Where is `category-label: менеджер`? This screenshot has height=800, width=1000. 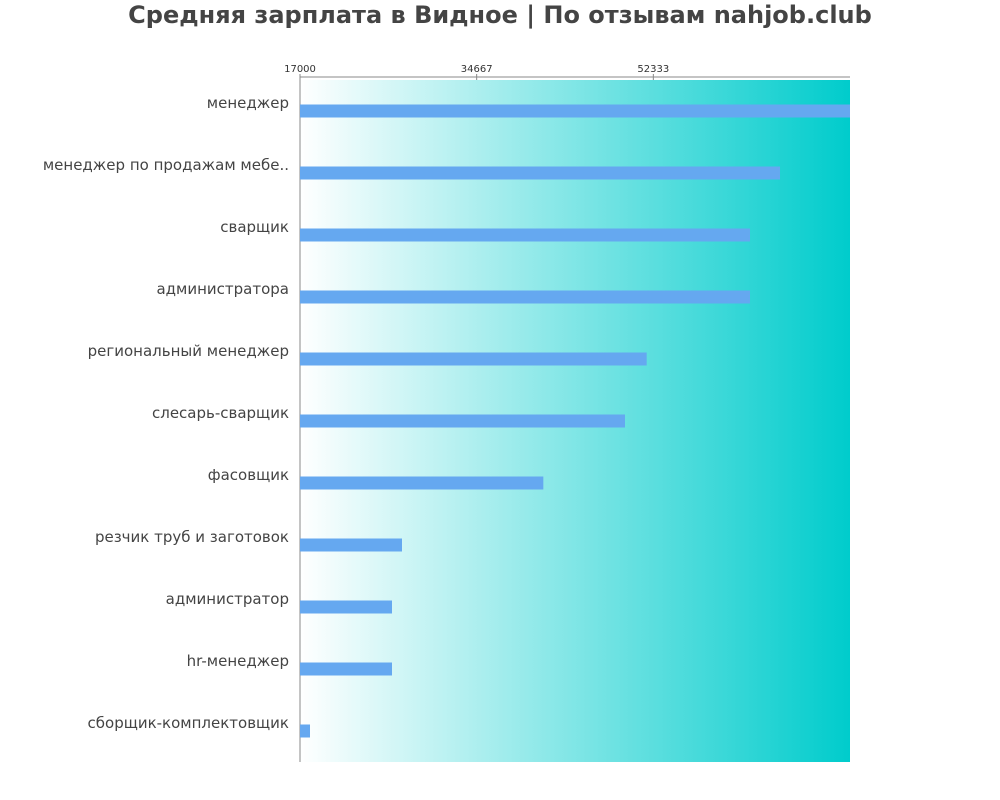 category-label: менеджер is located at coordinates (248, 103).